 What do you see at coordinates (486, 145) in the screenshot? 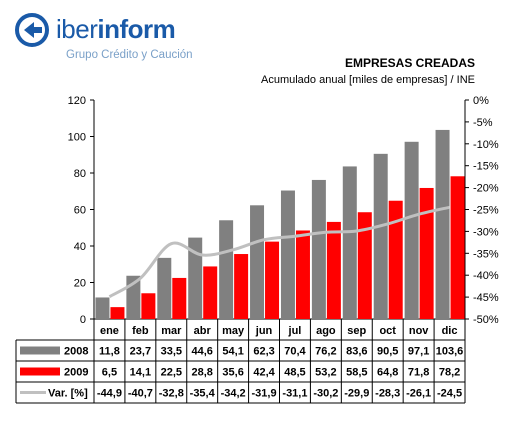
I see `y2-tick-label: -10%` at bounding box center [486, 145].